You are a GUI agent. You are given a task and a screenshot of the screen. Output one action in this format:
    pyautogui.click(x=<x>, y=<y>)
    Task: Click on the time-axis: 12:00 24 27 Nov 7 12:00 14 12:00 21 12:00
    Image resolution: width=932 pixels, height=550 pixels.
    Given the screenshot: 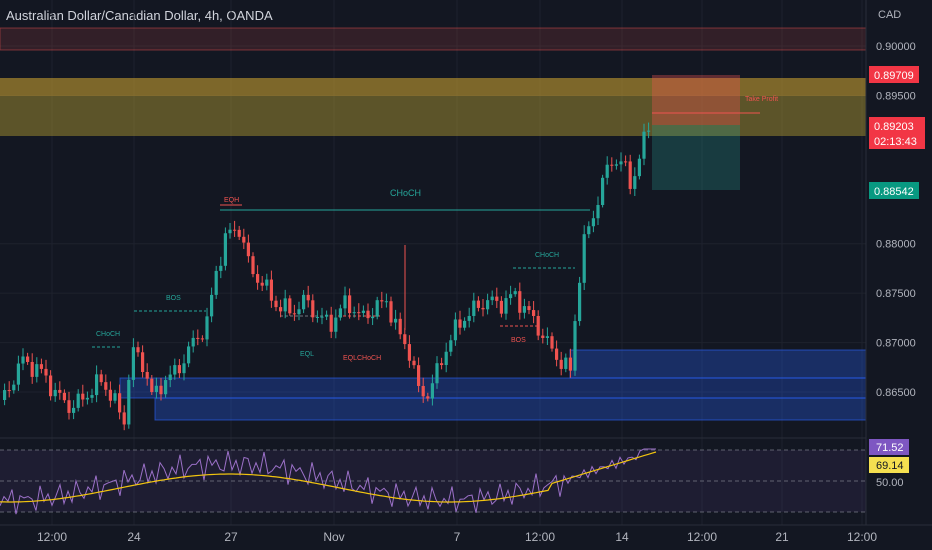 What is the action you would take?
    pyautogui.click(x=457, y=537)
    